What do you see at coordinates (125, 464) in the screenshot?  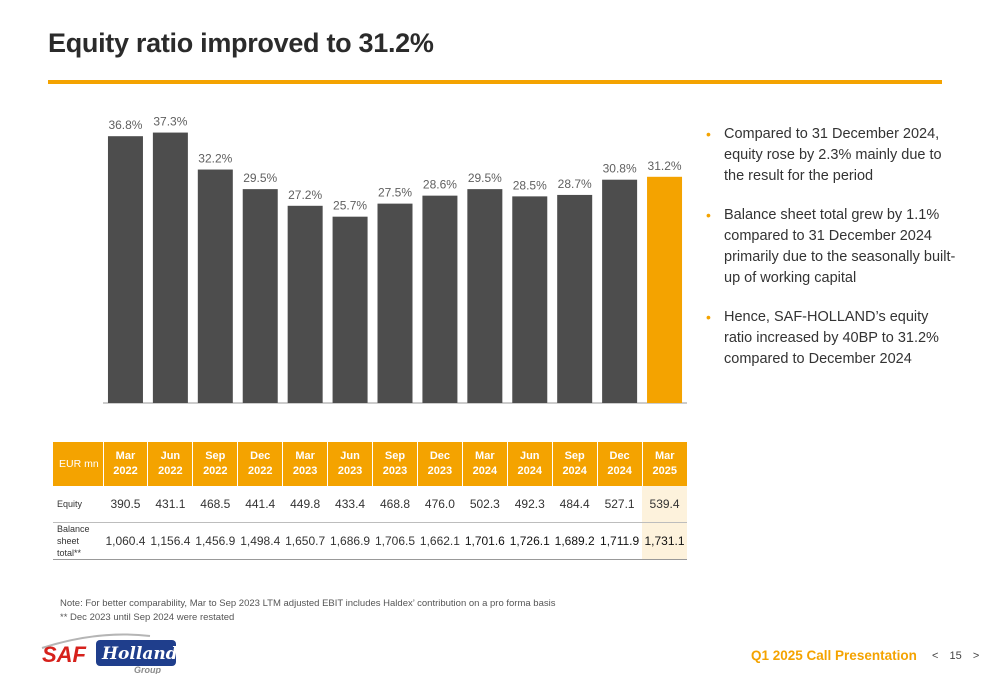 I see `table-col-header: Mar 2022` at bounding box center [125, 464].